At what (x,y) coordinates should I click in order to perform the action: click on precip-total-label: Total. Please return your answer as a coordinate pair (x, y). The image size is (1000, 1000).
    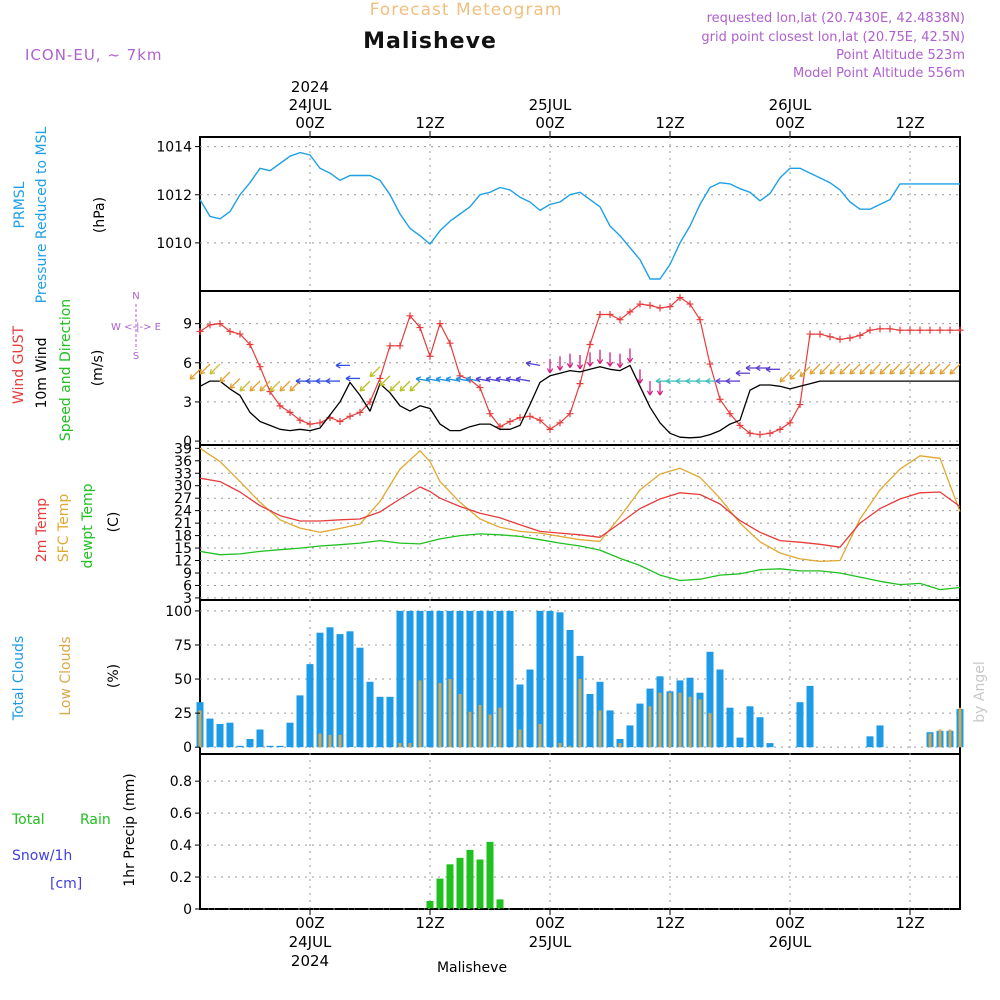
    Looking at the image, I should click on (28, 820).